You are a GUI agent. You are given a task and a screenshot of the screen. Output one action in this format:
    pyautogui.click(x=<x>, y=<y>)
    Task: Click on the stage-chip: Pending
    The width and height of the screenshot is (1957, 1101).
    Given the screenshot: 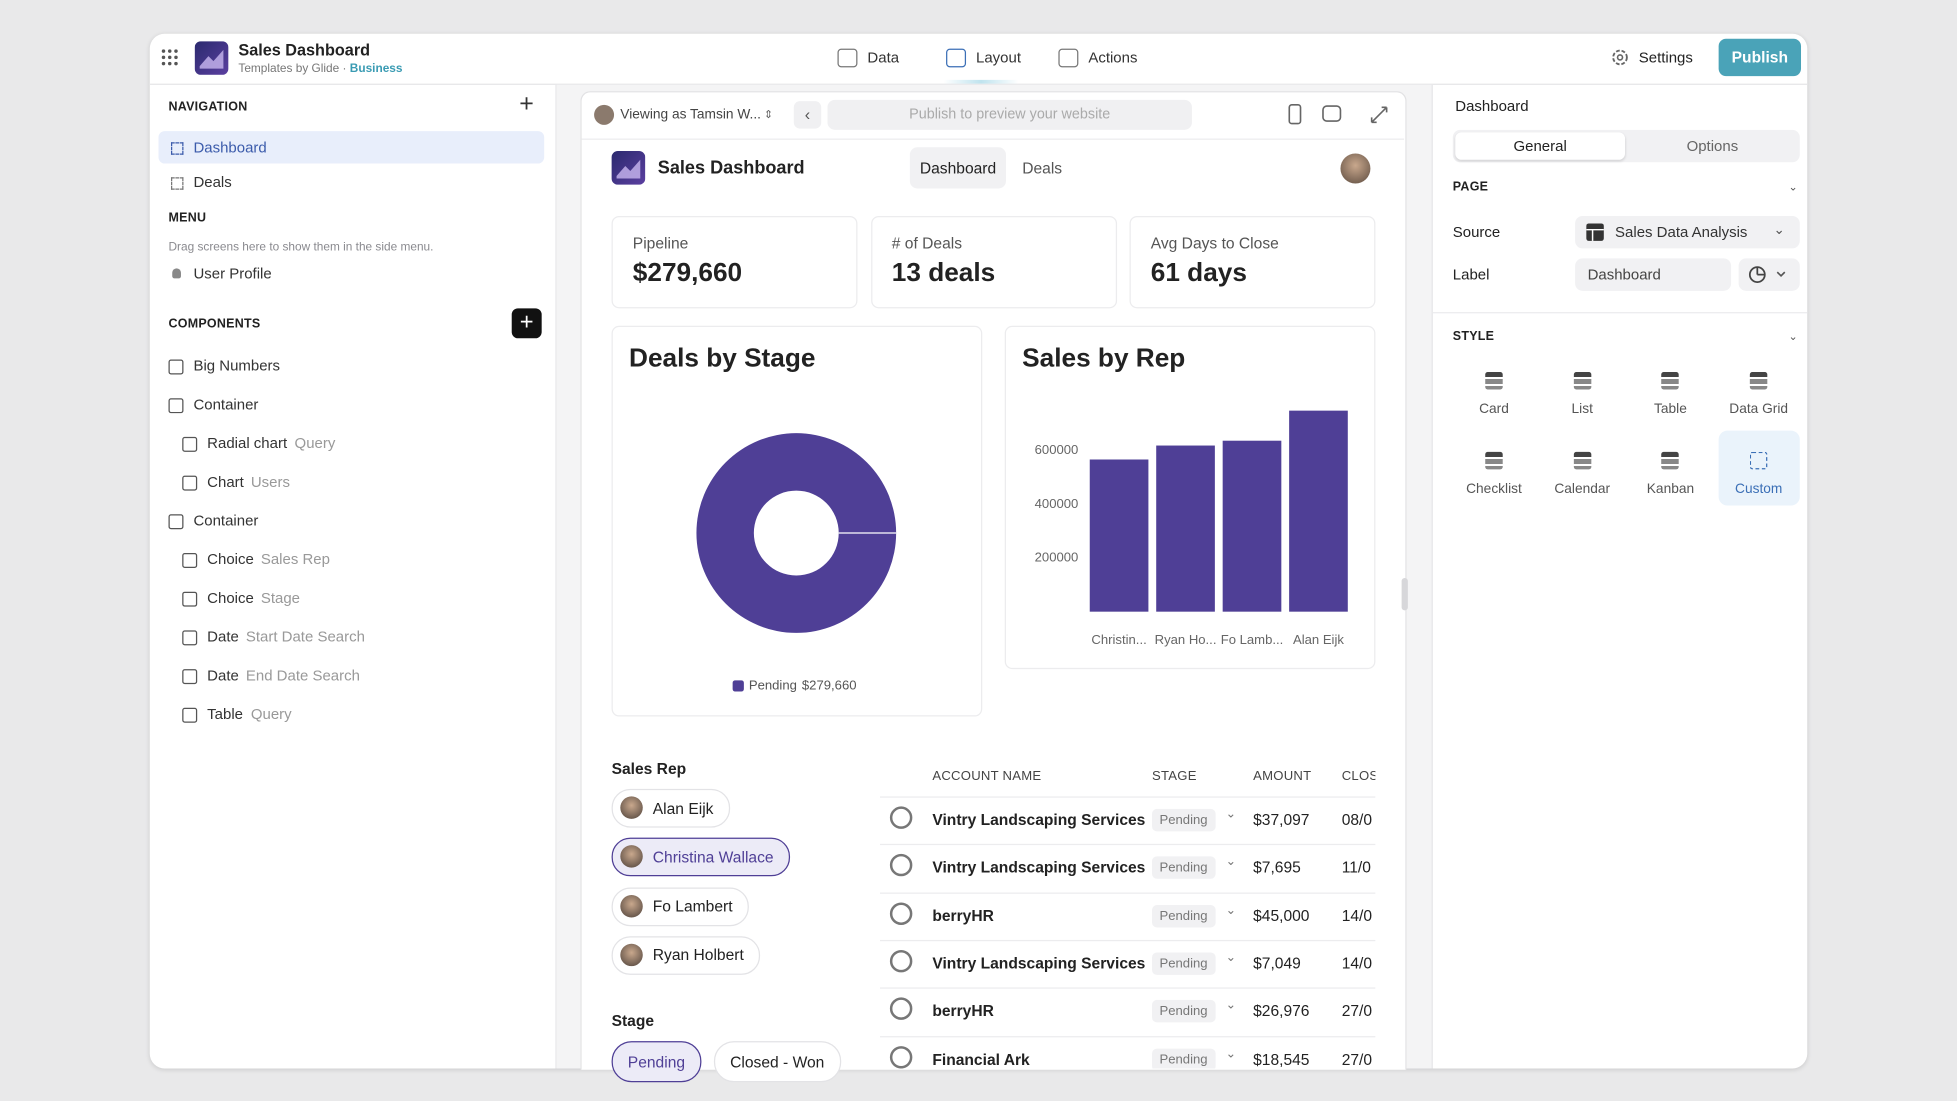 What is the action you would take?
    pyautogui.click(x=656, y=1062)
    